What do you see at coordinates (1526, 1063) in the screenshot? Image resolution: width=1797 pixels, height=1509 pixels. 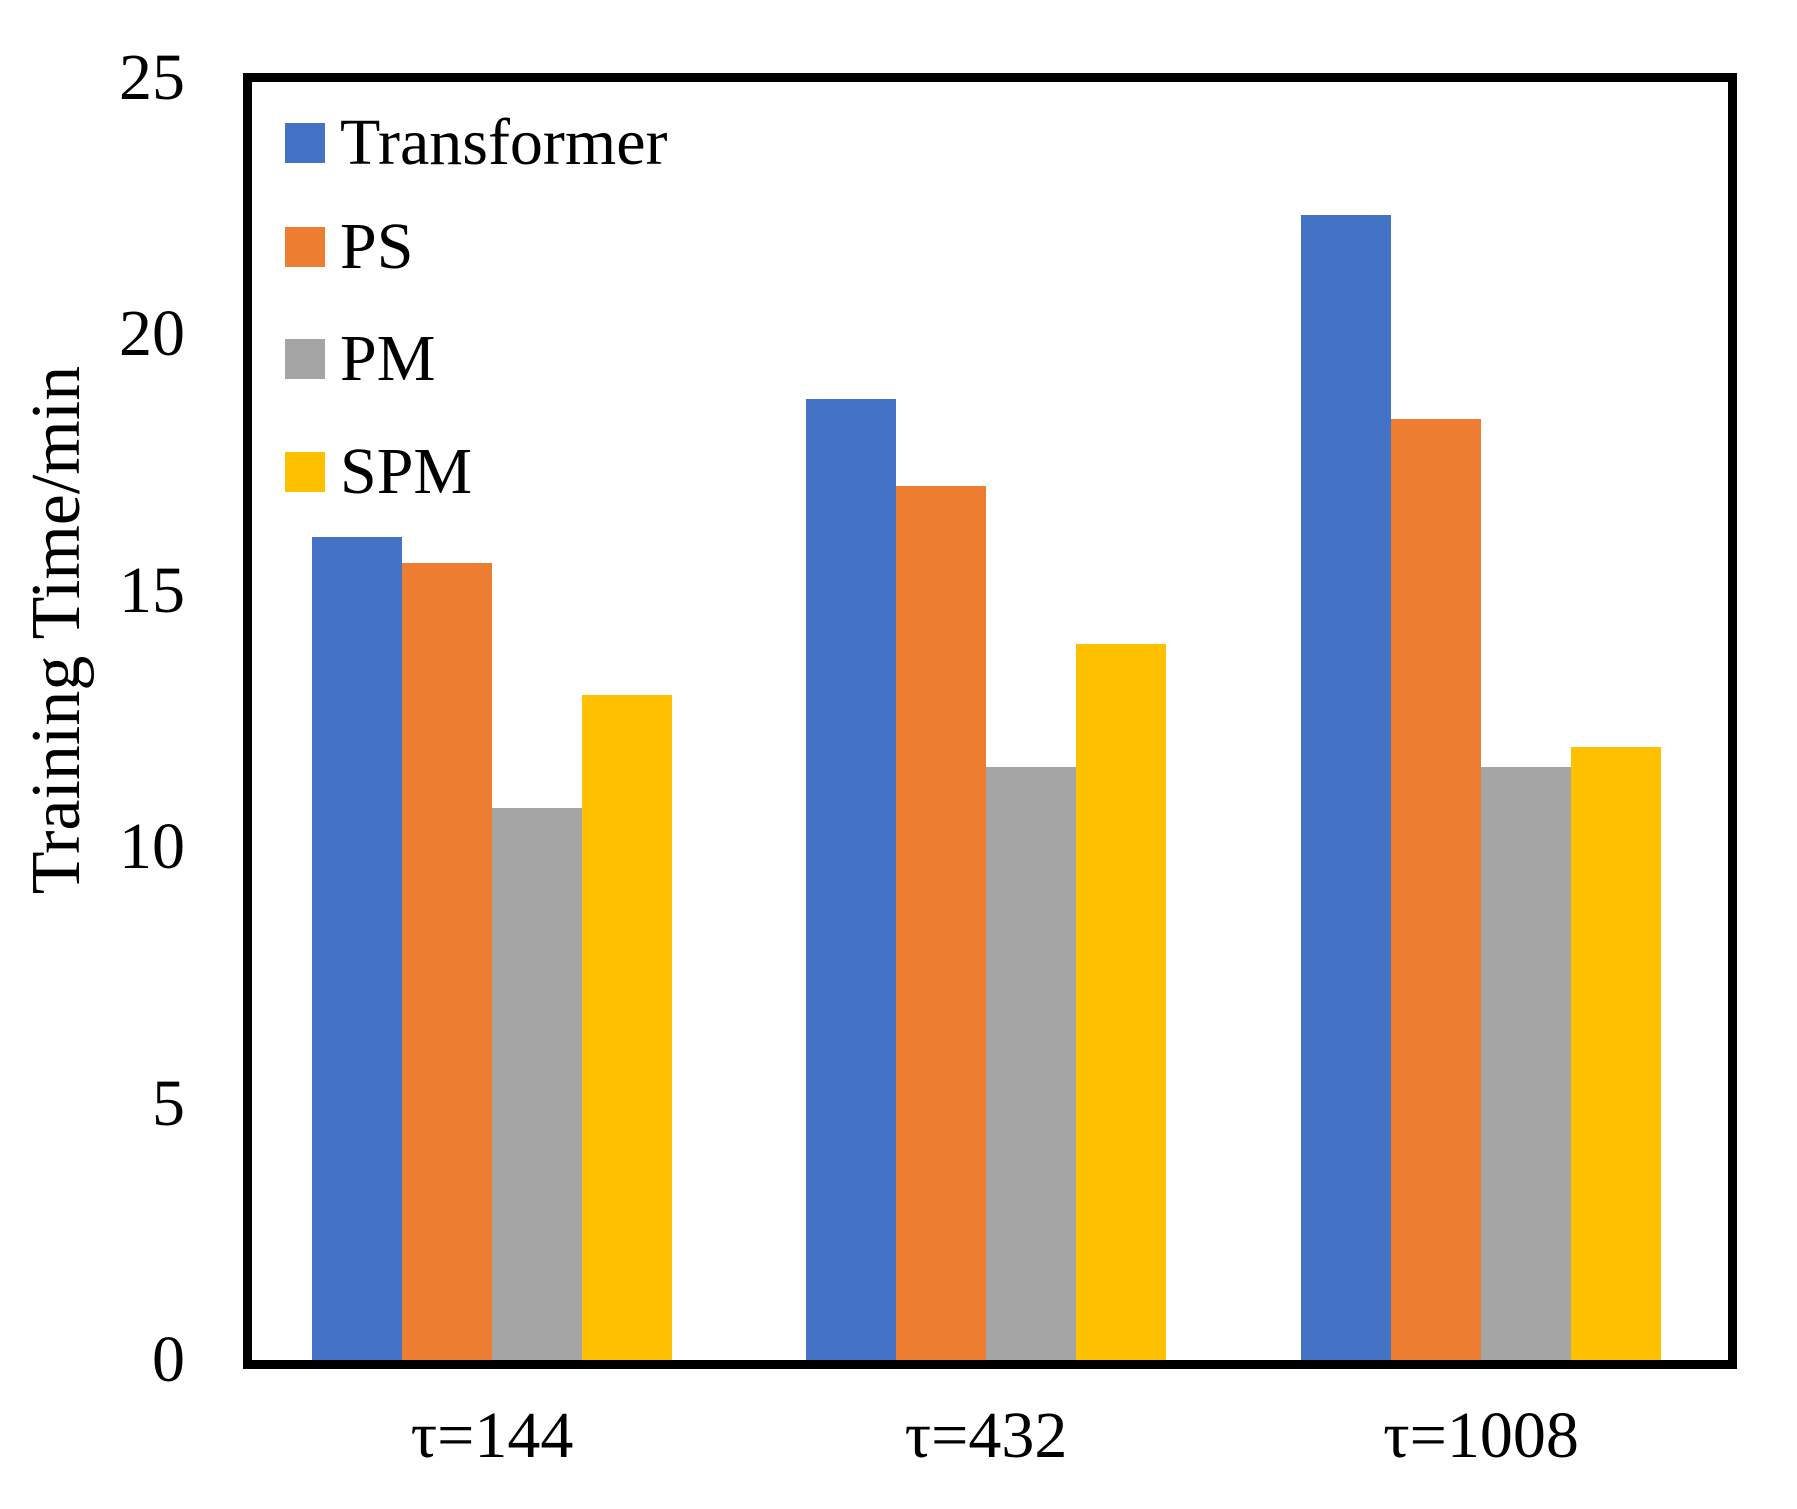 I see `bar-pm--1008` at bounding box center [1526, 1063].